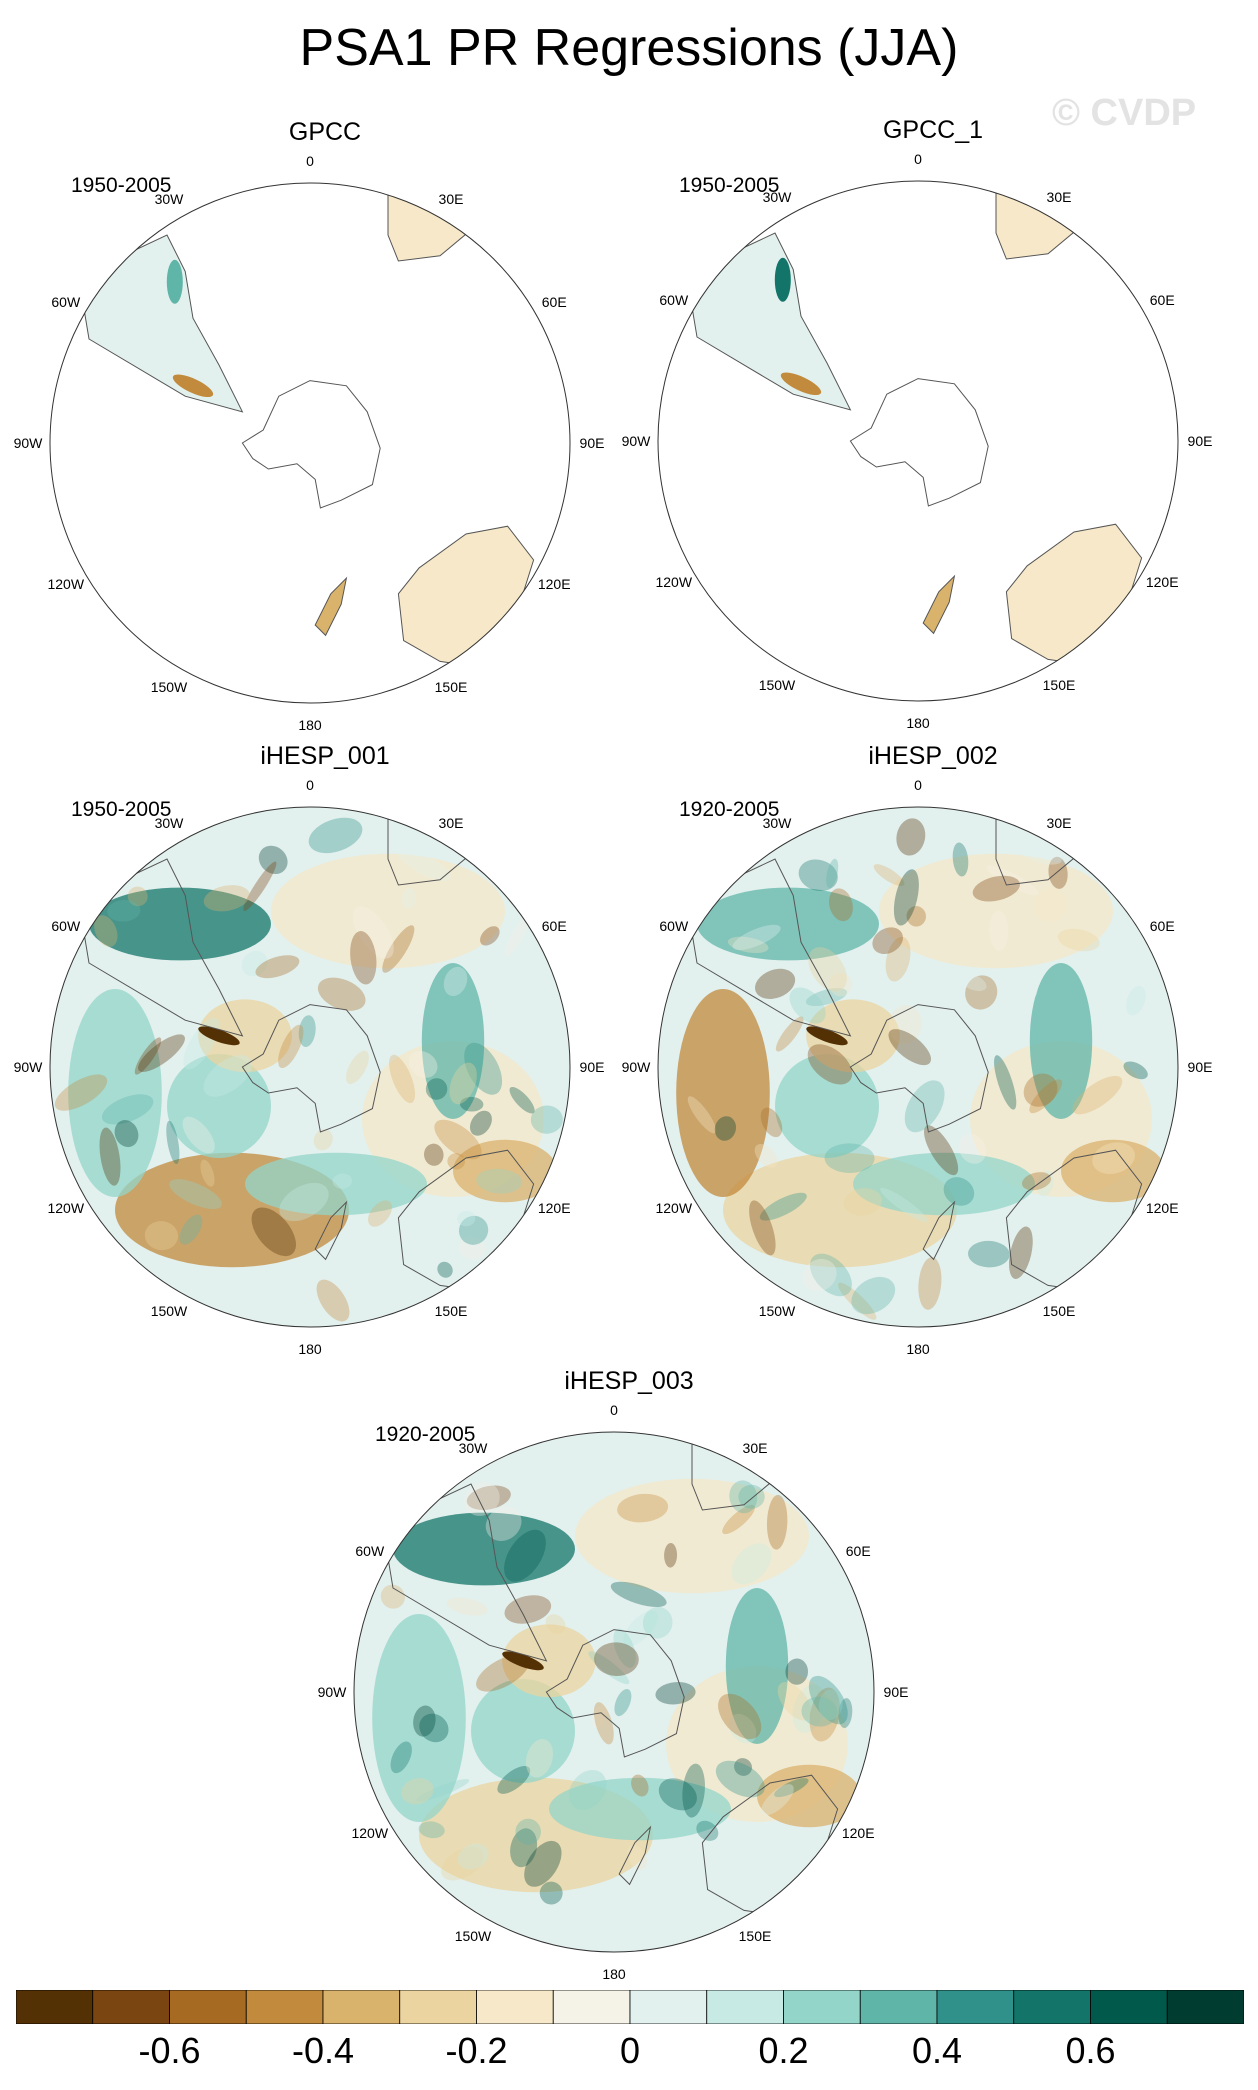  What do you see at coordinates (1200, 1067) in the screenshot?
I see `longitude-label: 90E` at bounding box center [1200, 1067].